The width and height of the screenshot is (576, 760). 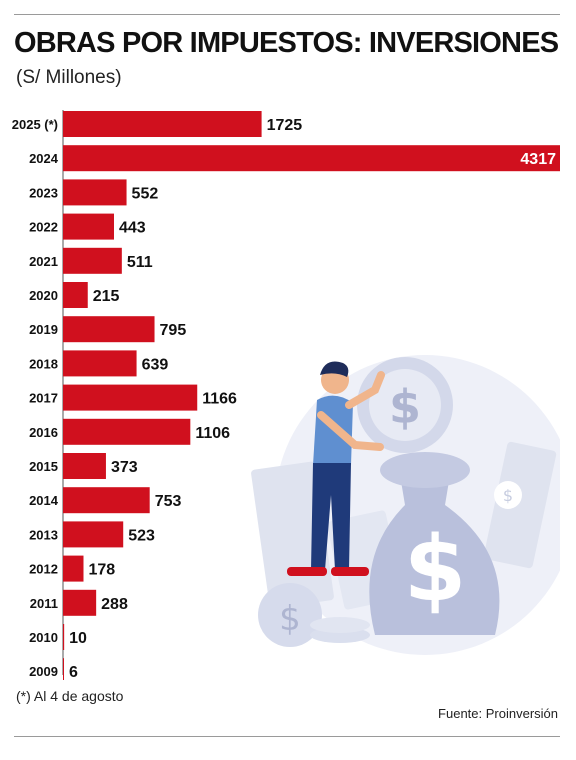 I want to click on category-label: 2024, so click(x=44, y=158).